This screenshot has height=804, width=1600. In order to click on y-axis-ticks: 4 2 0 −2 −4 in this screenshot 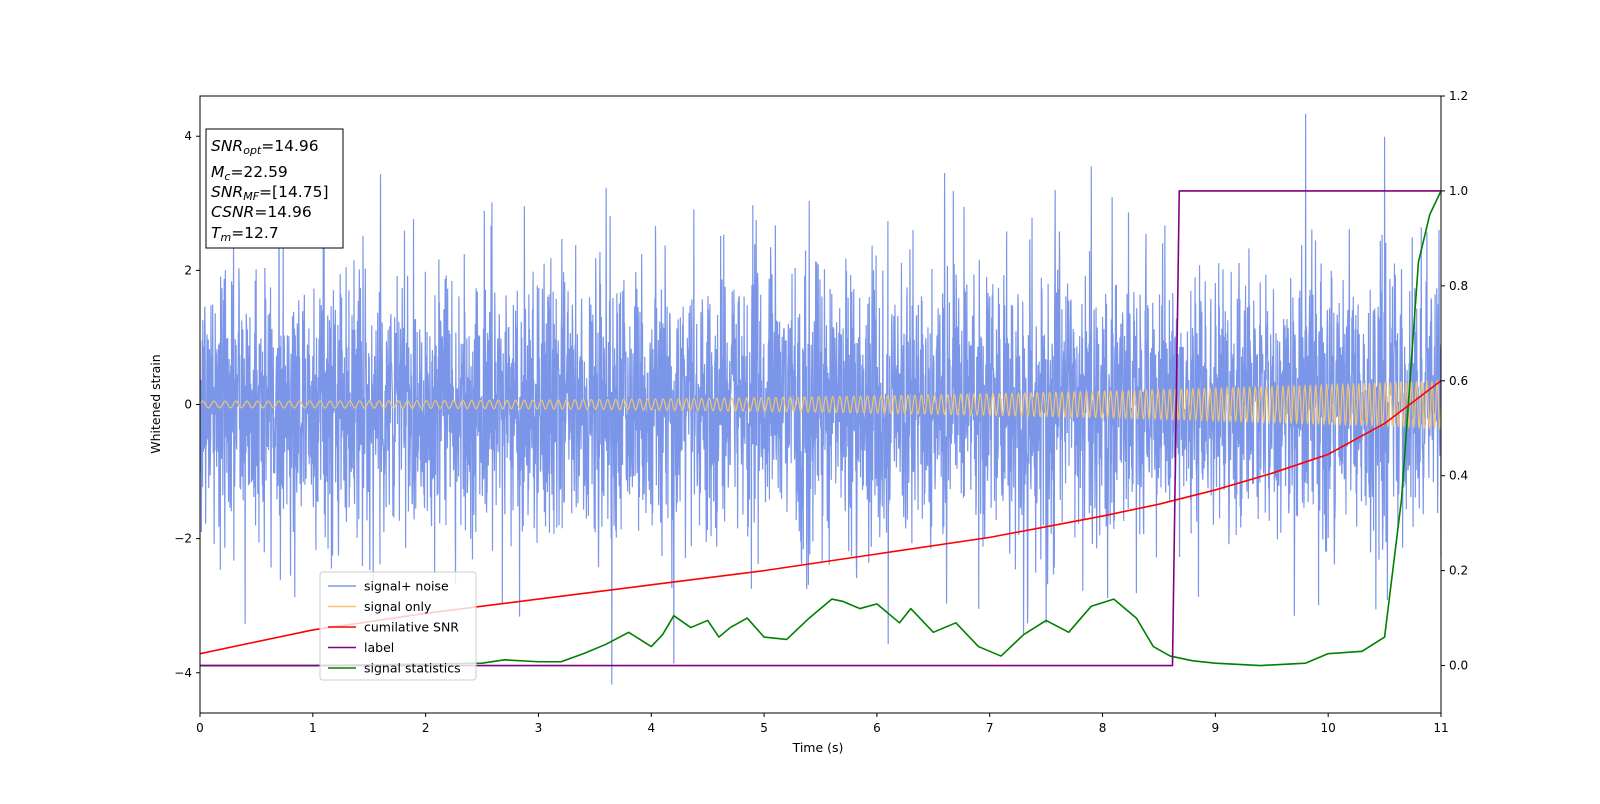, I will do `click(187, 404)`.